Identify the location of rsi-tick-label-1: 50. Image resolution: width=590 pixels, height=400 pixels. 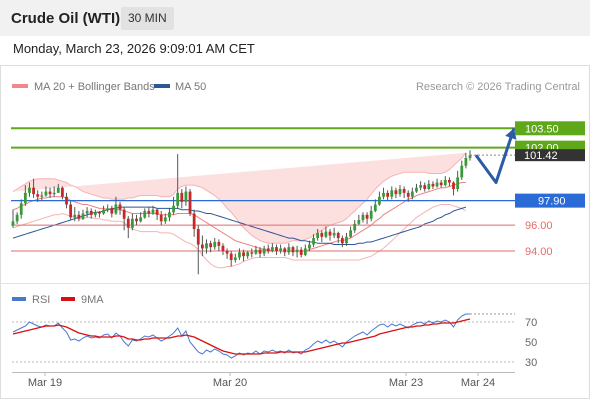
(531, 343).